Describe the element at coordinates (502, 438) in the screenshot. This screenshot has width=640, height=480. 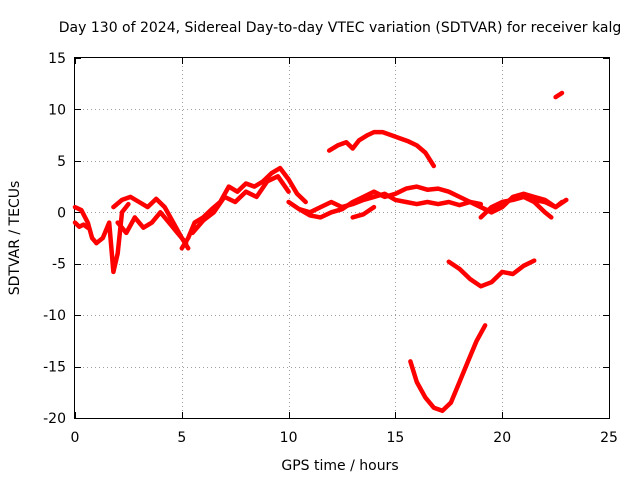
I see `x-tick-label: 20` at that location.